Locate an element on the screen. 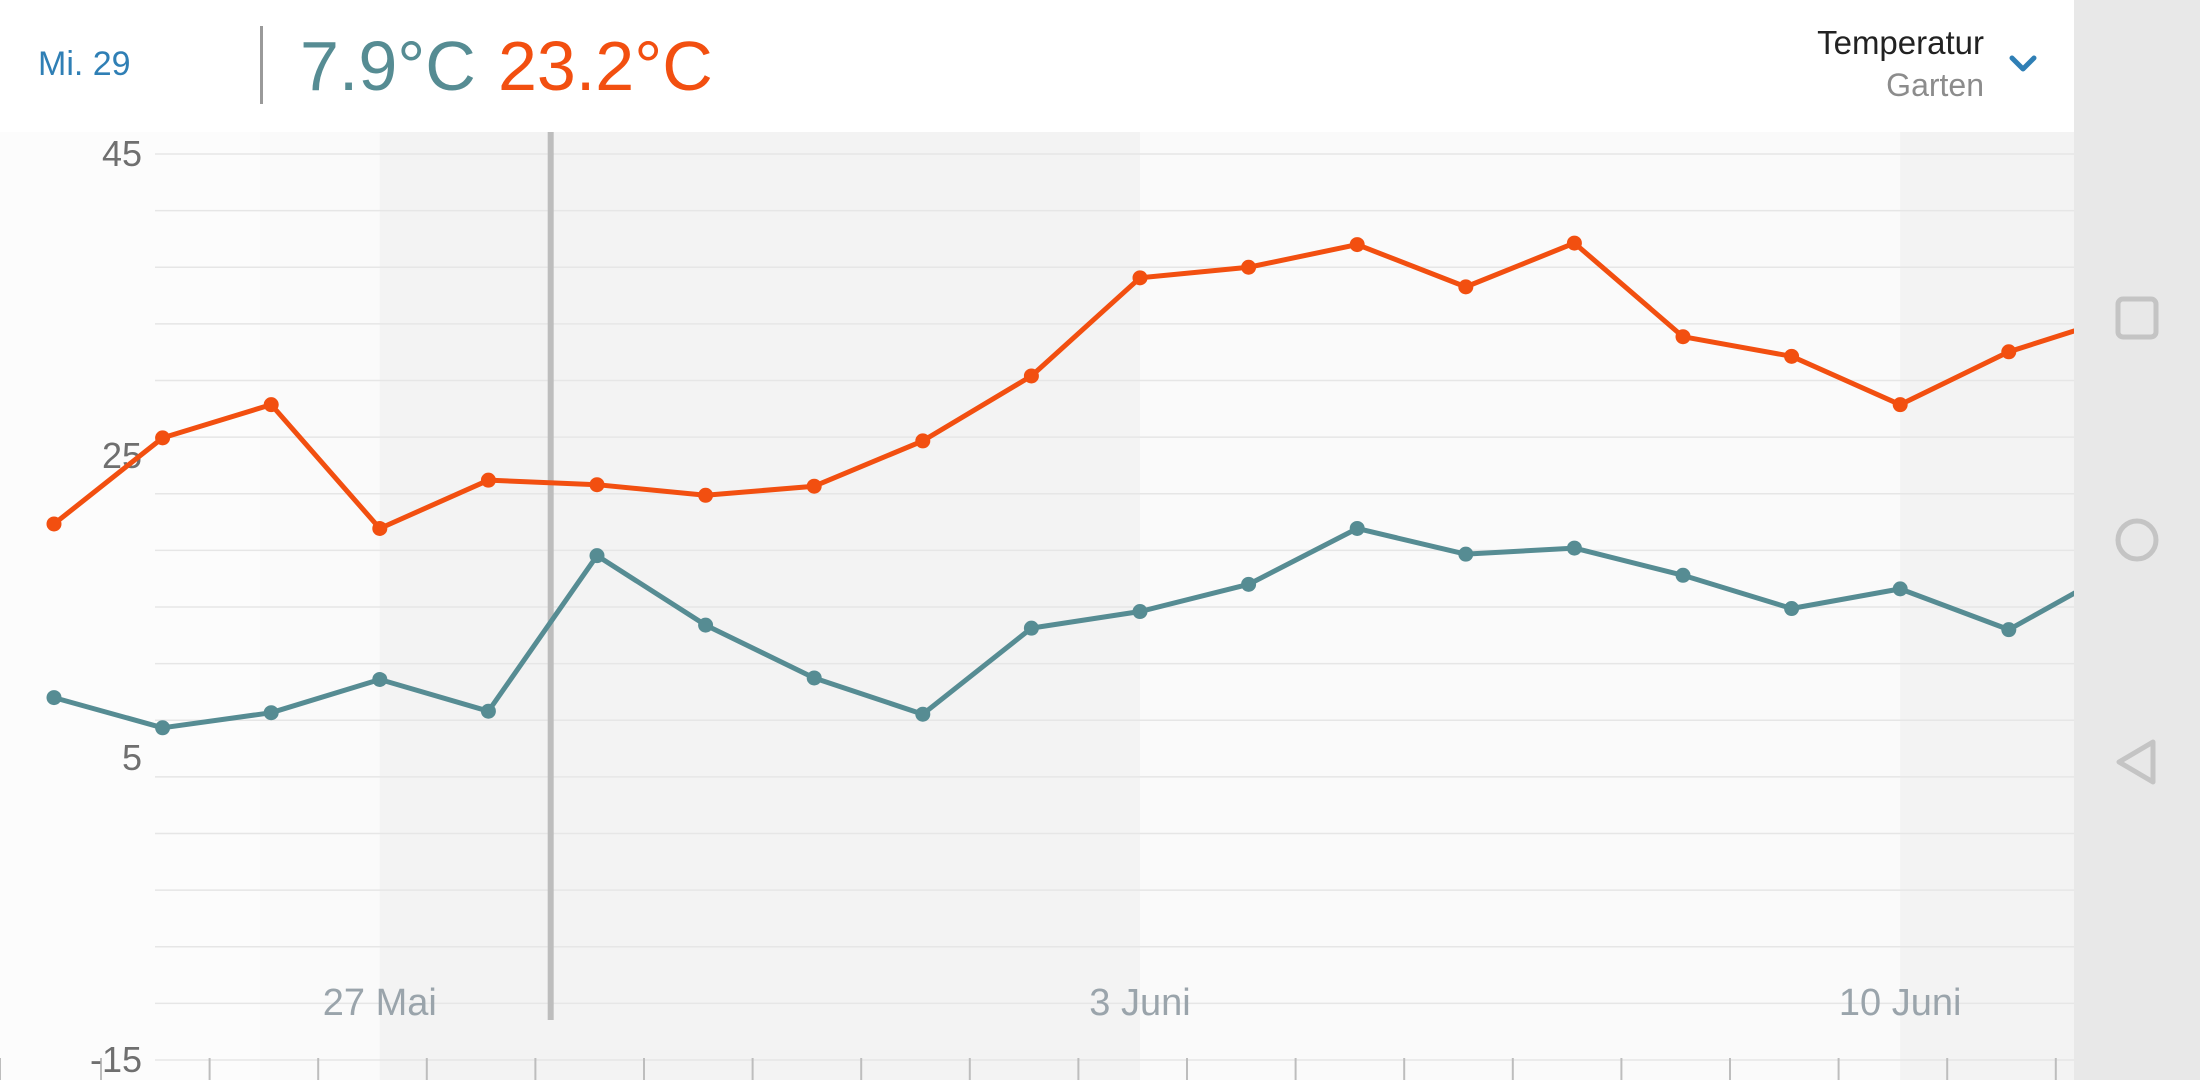 The image size is (2200, 1080). y-tick-label: 45 is located at coordinates (122, 153).